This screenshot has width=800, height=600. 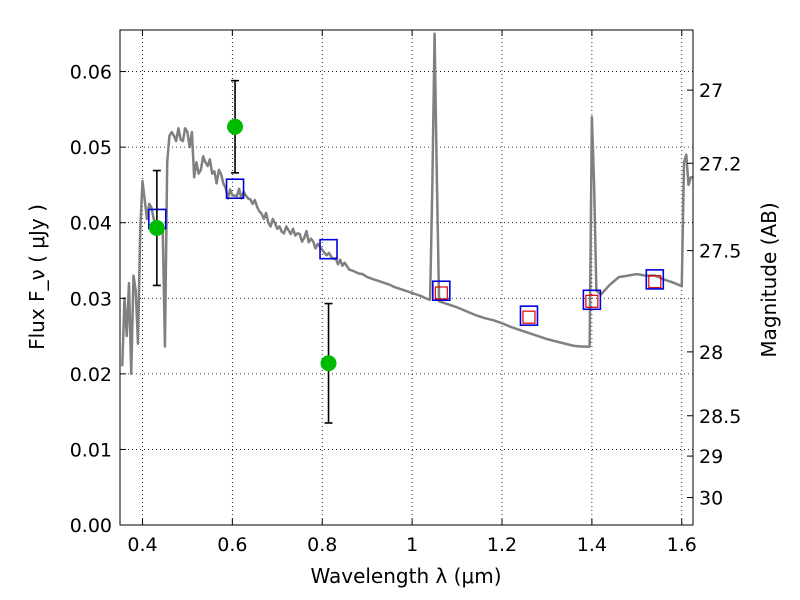 What do you see at coordinates (405, 576) in the screenshot?
I see `x-axis-label: Wavelength λ (μm)` at bounding box center [405, 576].